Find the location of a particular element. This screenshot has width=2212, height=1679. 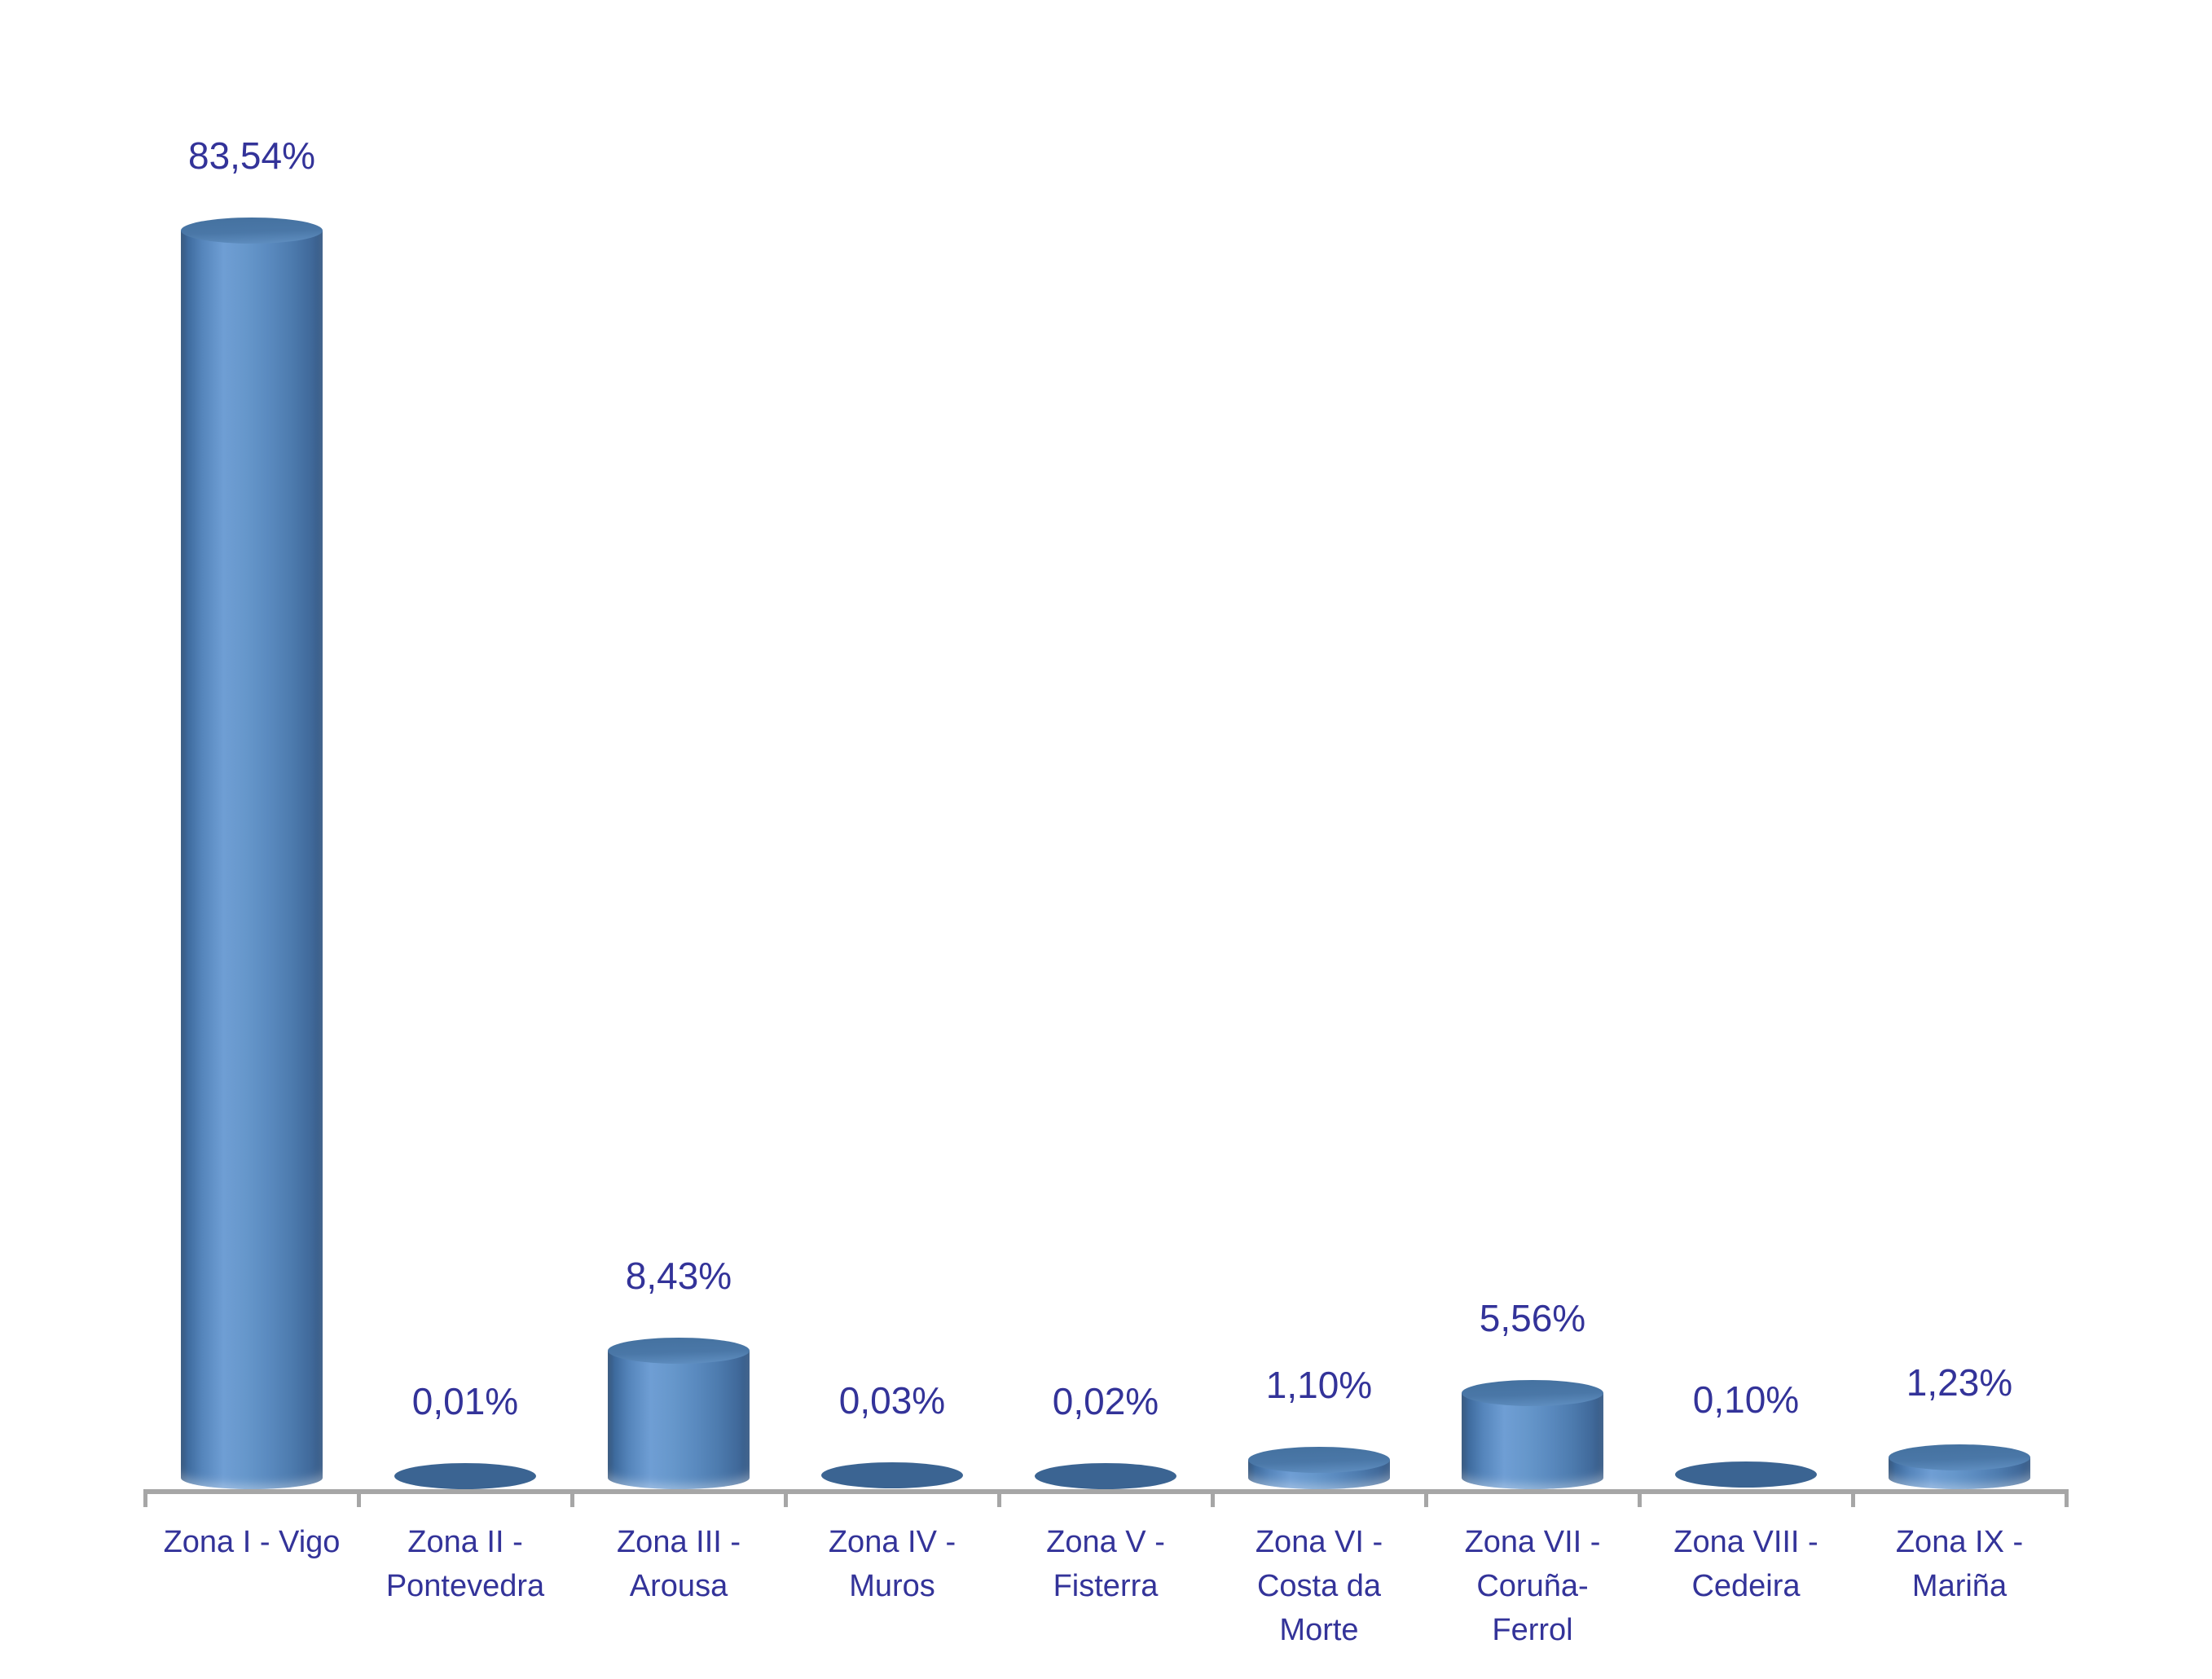

category-label-line: Zona IV - is located at coordinates (892, 1542).